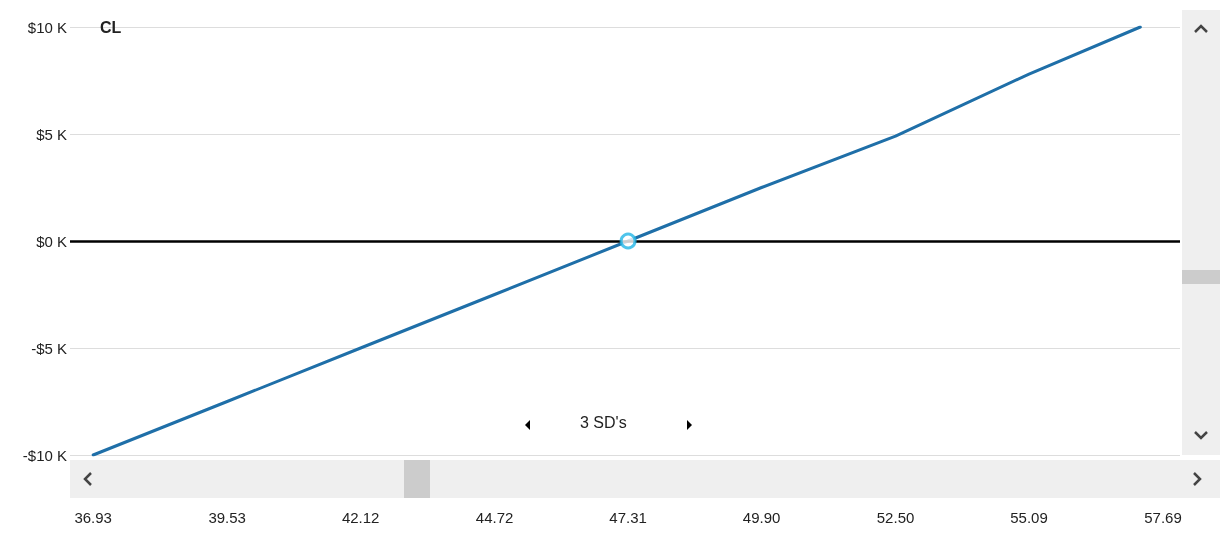  Describe the element at coordinates (628, 517) in the screenshot. I see `x-tick-label: 47.31` at that location.